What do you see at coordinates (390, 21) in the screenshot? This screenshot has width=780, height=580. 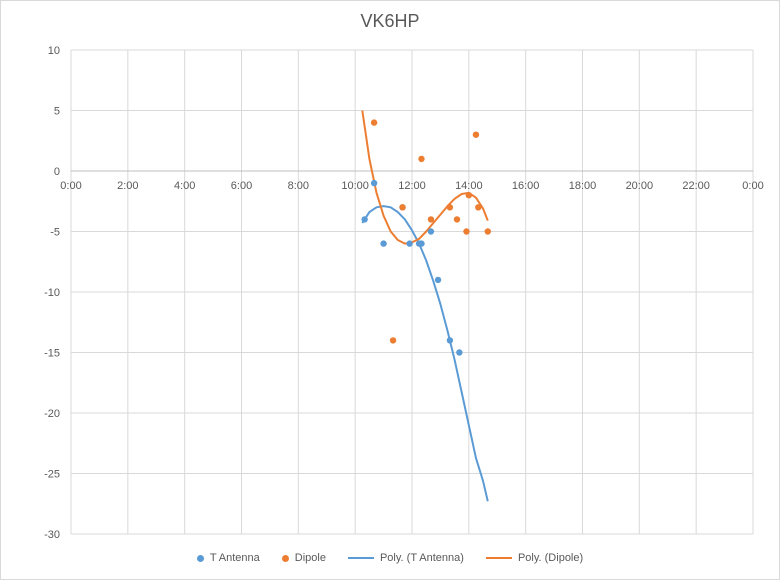 I see `chart-title: VK6HP` at bounding box center [390, 21].